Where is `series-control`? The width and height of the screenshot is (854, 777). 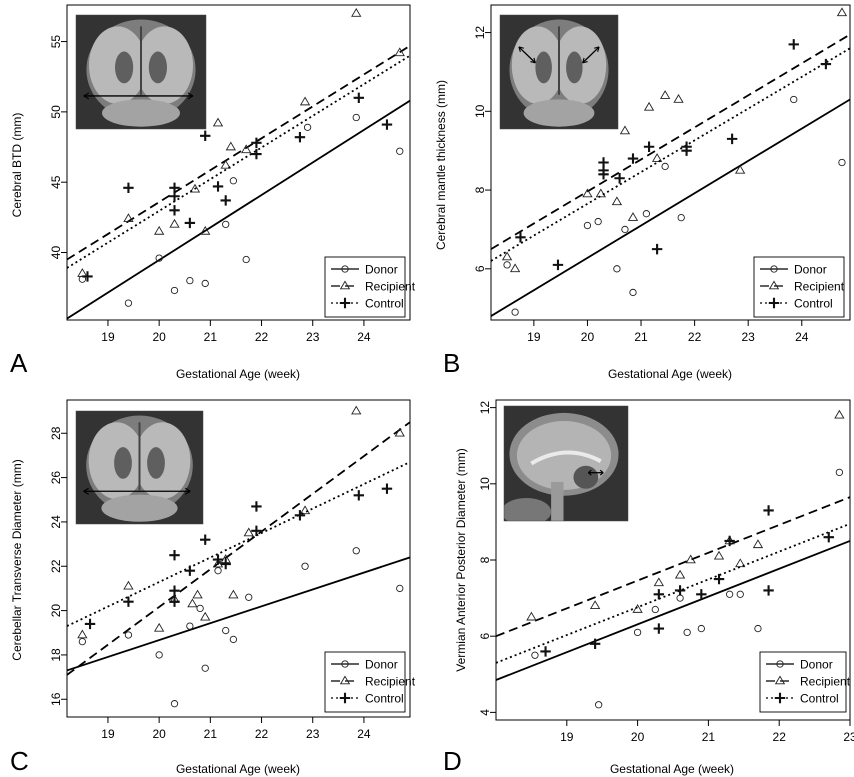 series-control is located at coordinates (670, 155).